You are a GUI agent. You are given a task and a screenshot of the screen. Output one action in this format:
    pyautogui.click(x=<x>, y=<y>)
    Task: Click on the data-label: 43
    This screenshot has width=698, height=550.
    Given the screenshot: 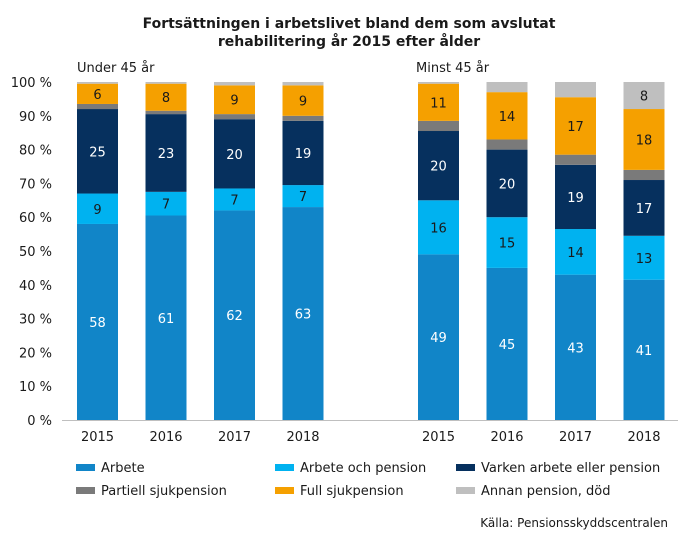 What is the action you would take?
    pyautogui.click(x=575, y=348)
    